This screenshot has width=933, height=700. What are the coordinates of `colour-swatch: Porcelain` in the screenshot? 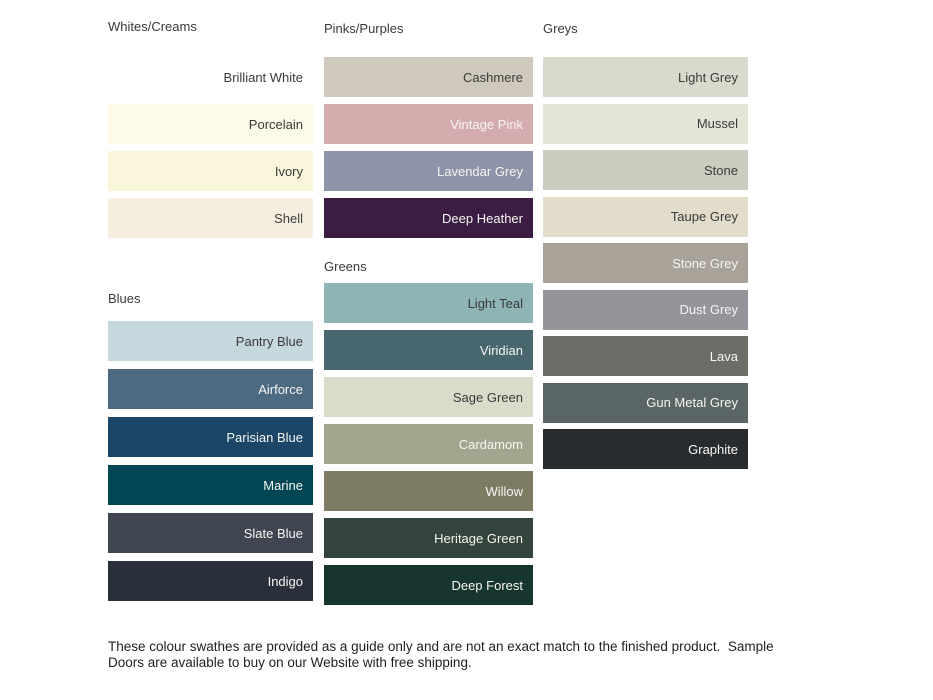 It's located at (210, 124).